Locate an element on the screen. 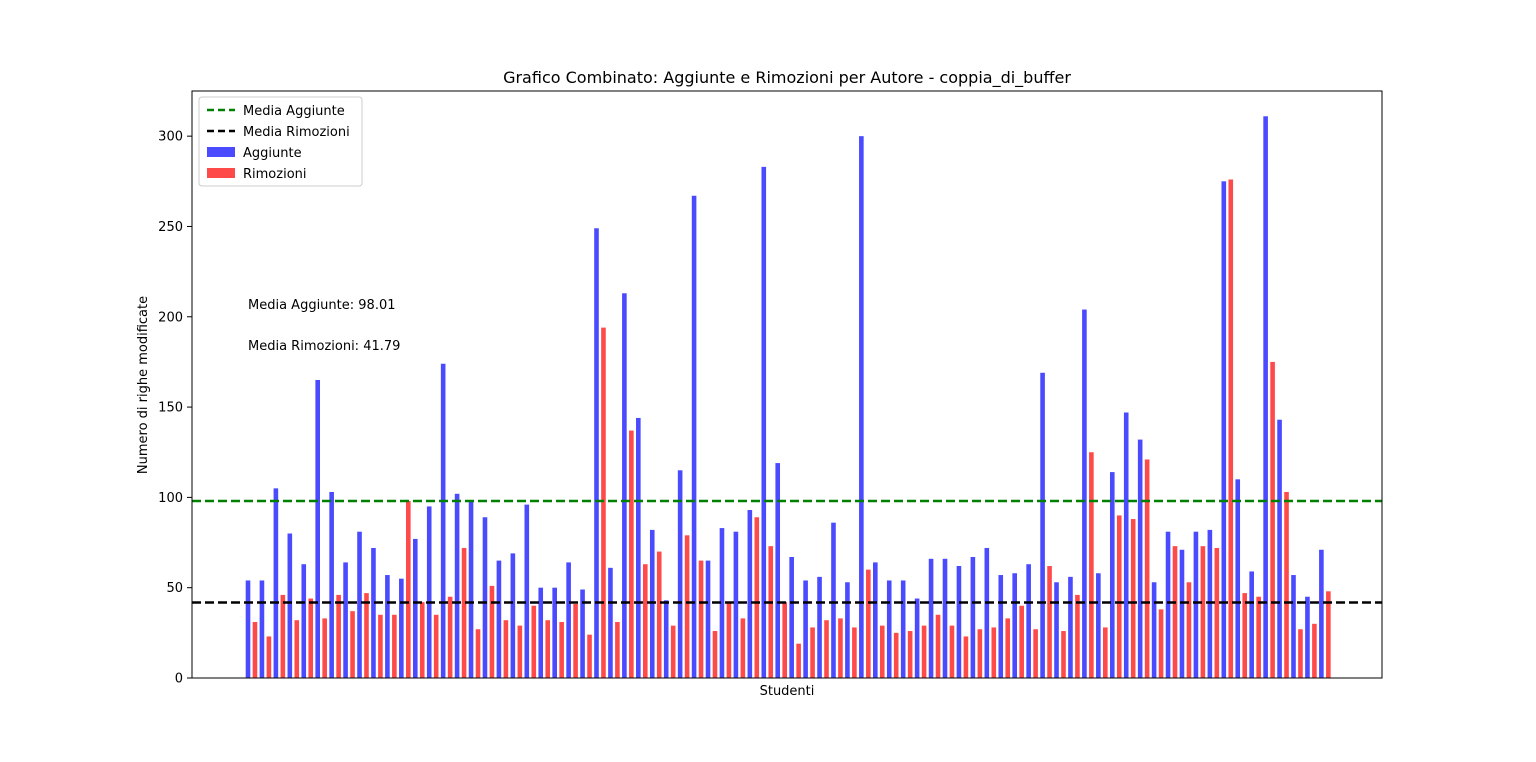  x-axis-label: Studenti is located at coordinates (787, 691).